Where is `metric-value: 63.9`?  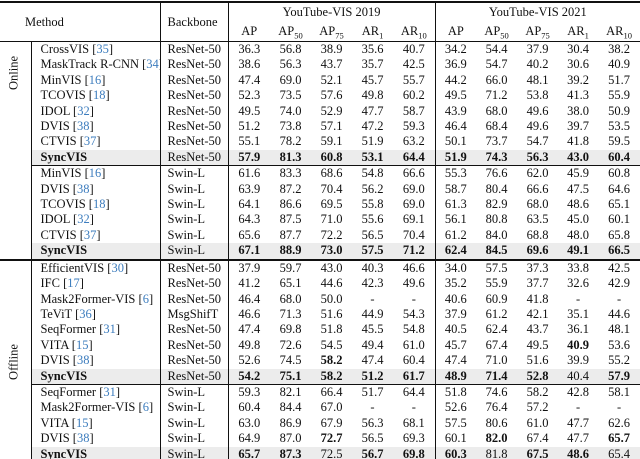
metric-value: 63.9 is located at coordinates (249, 188).